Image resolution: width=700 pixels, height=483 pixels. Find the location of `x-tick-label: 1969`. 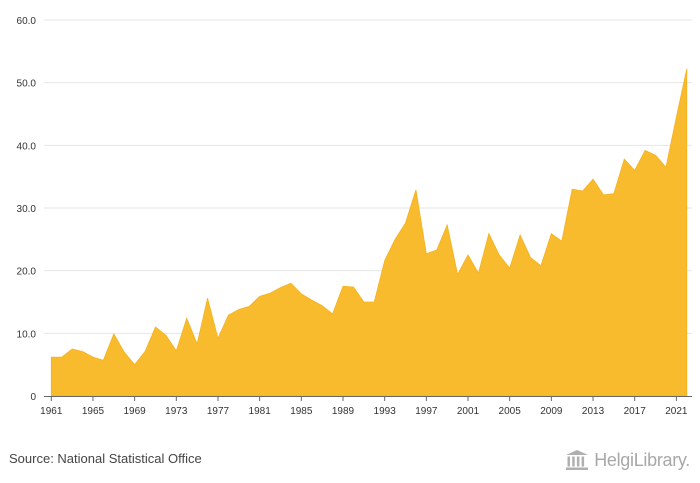

x-tick-label: 1969 is located at coordinates (135, 411).